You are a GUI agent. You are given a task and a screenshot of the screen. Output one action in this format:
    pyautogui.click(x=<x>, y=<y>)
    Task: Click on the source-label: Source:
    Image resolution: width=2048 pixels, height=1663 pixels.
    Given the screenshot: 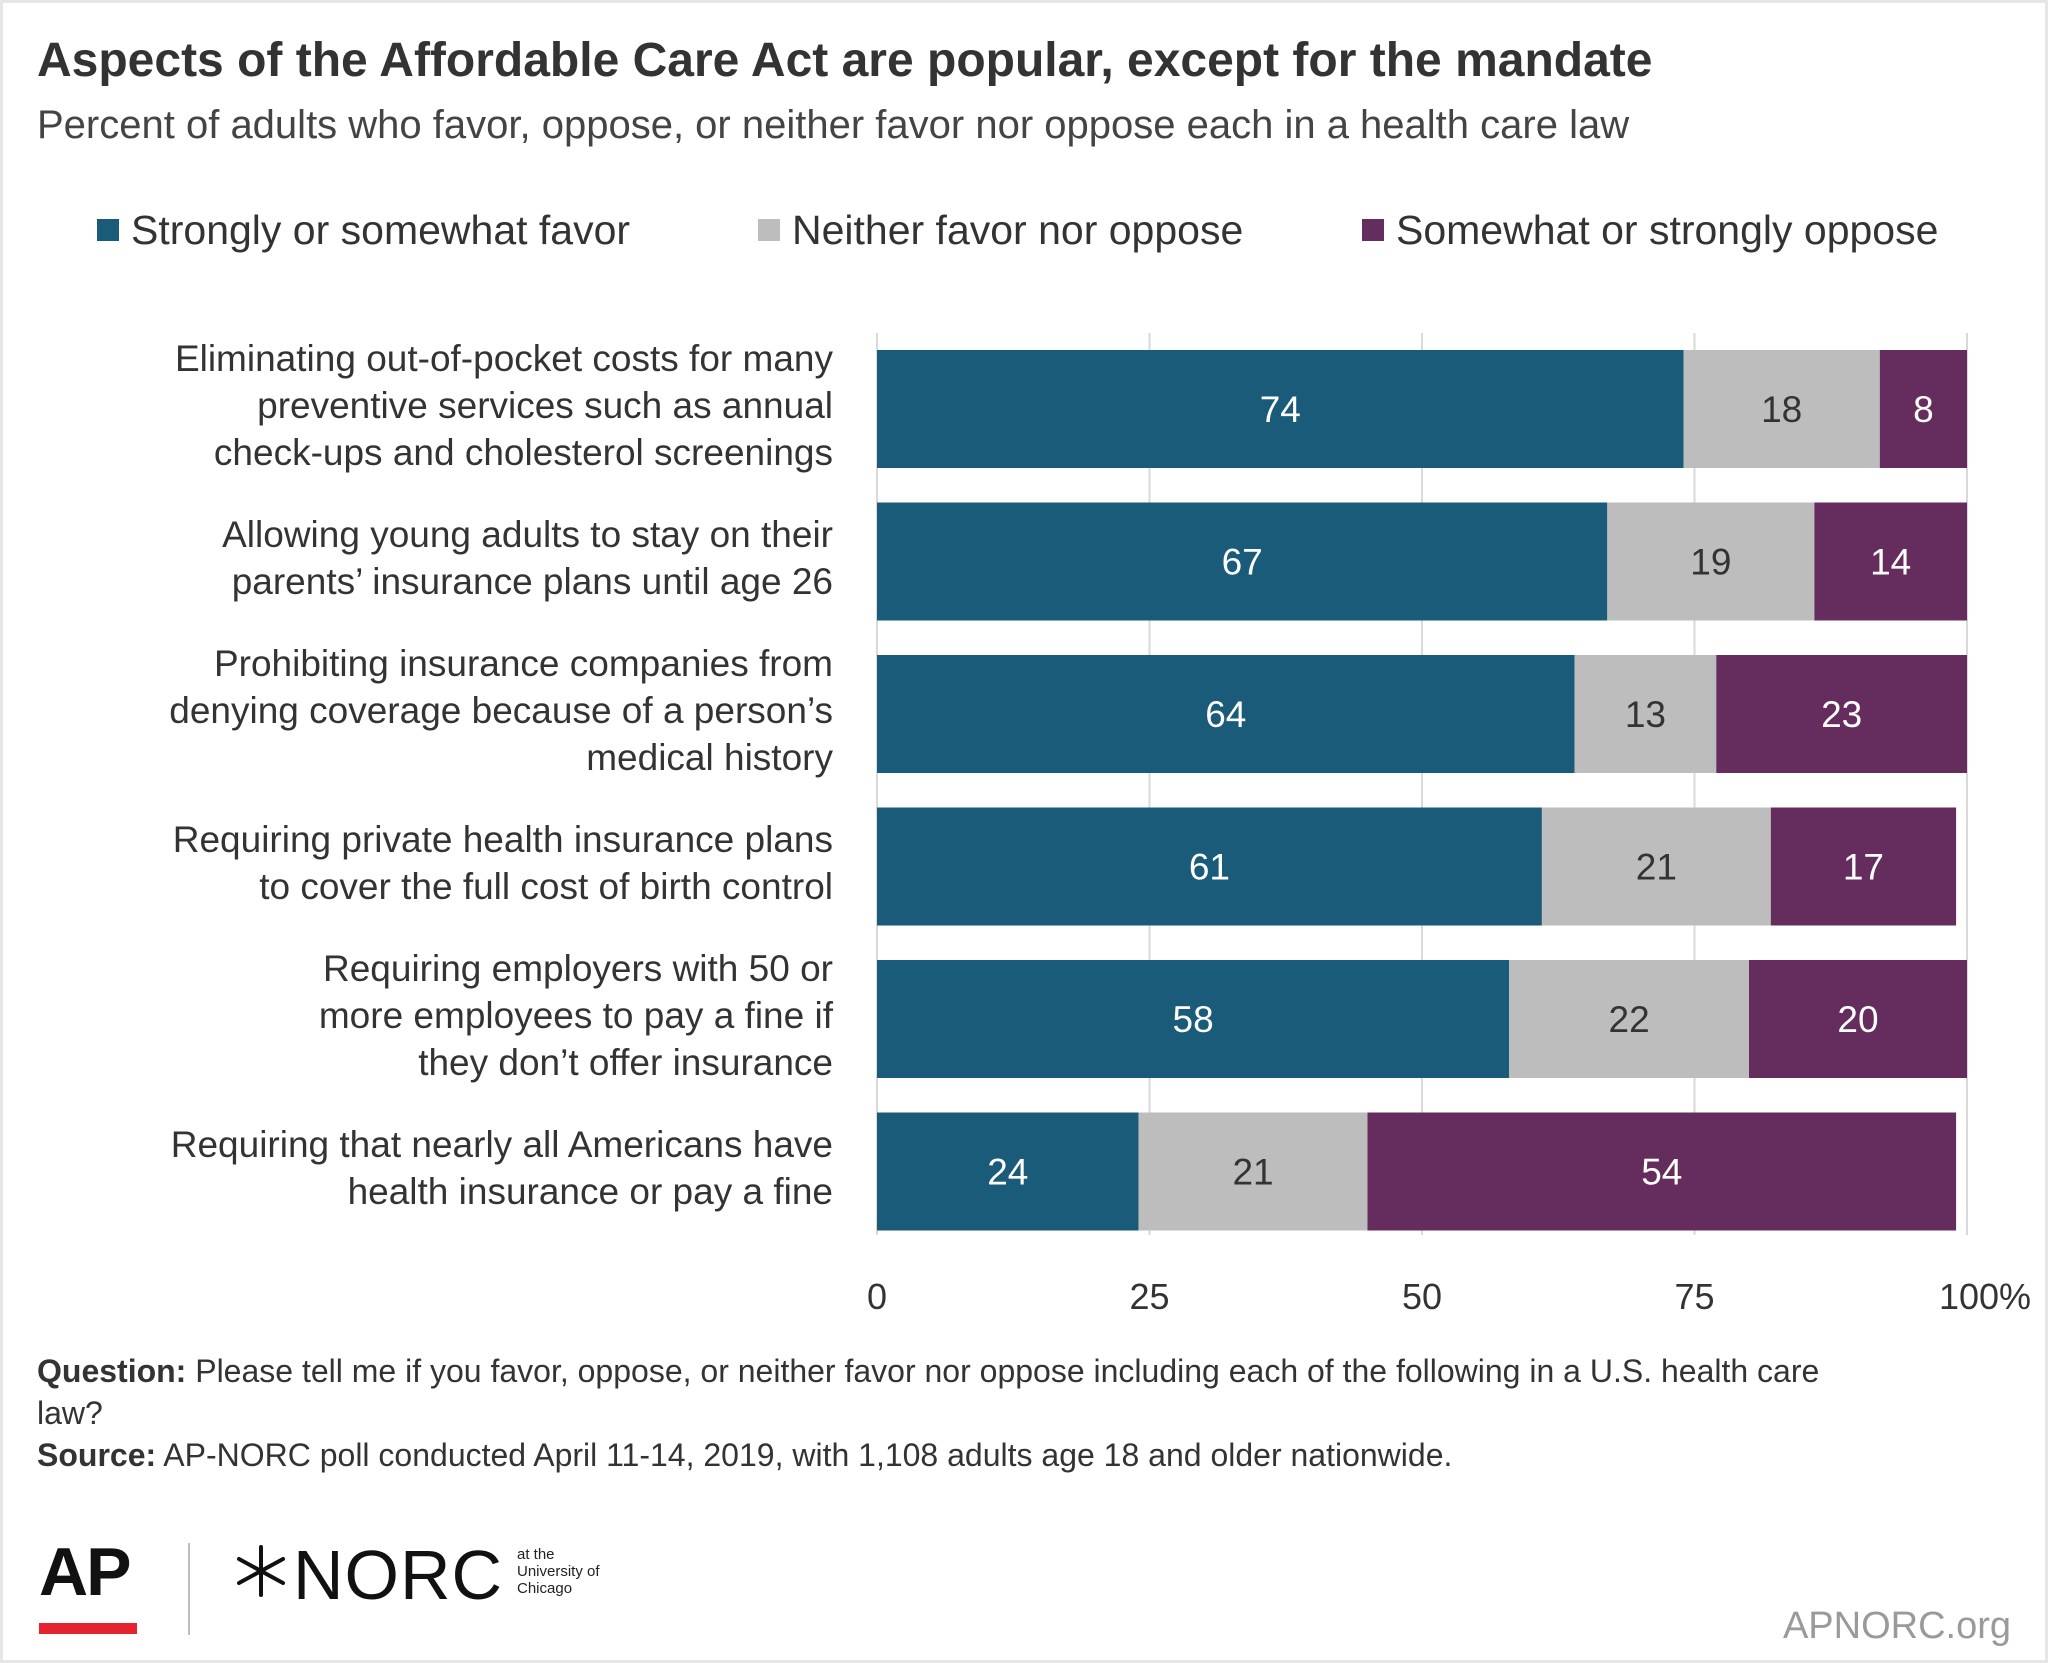 What is the action you would take?
    pyautogui.click(x=97, y=1455)
    